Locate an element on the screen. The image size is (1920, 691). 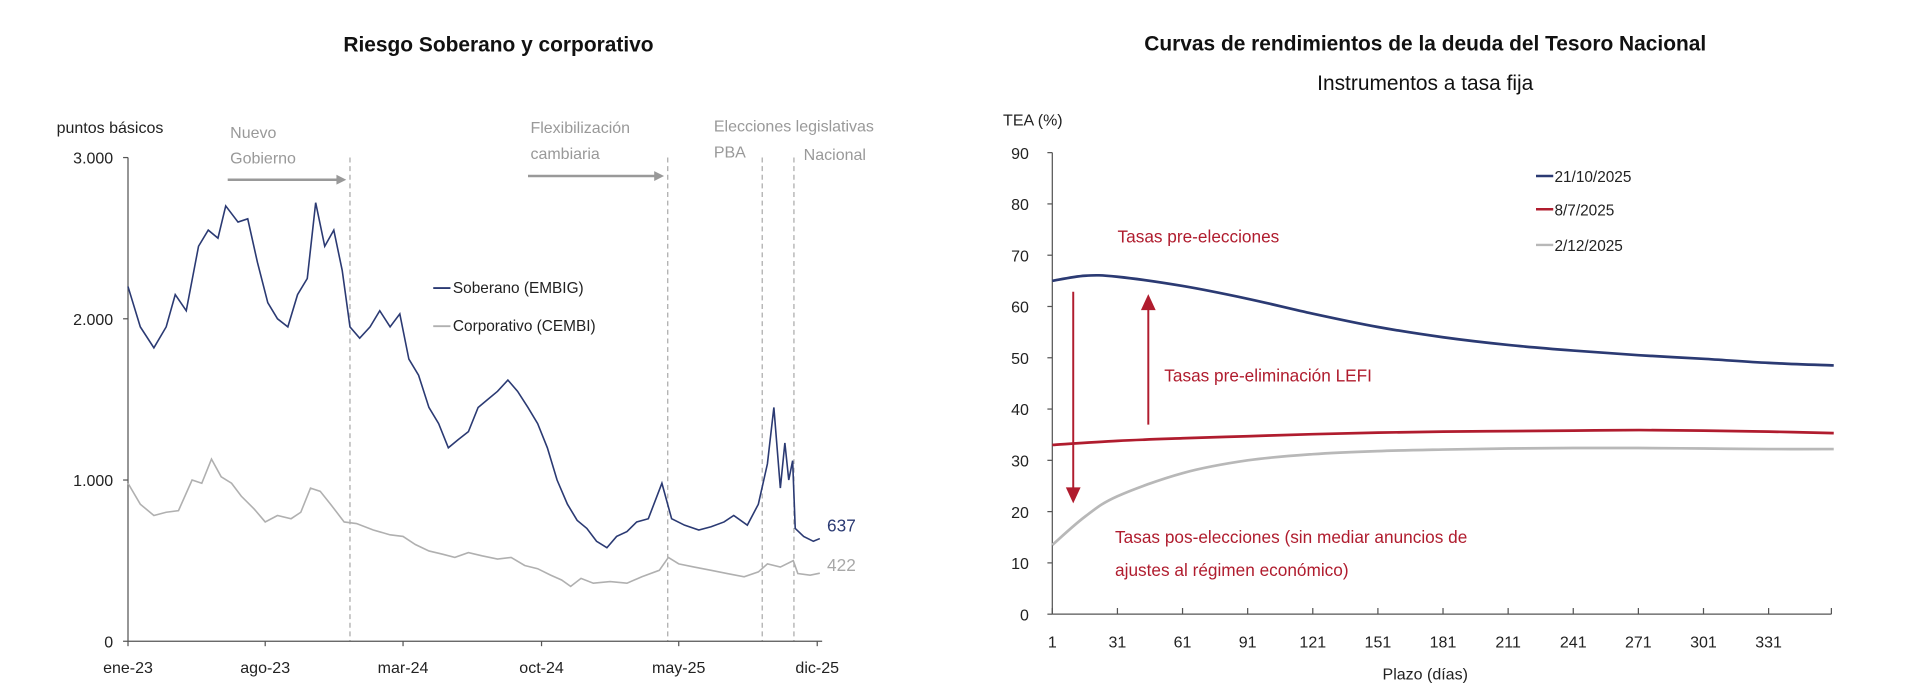
right-legend: 21/10/2025 8/7/2025 2/12/2025 is located at coordinates (1583, 212).